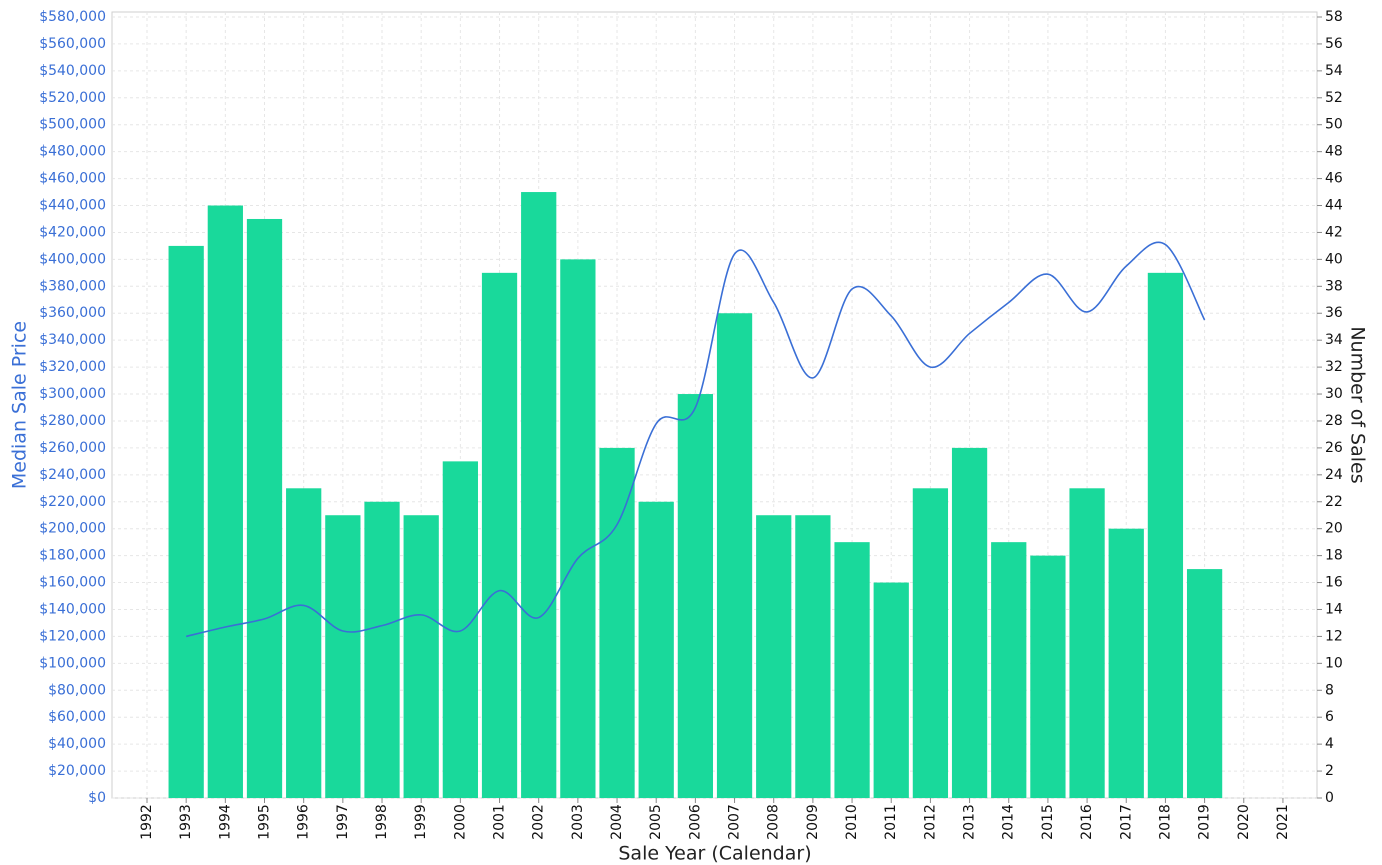 This screenshot has height=865, width=1382. I want to click on x-tick-label: 2012, so click(930, 822).